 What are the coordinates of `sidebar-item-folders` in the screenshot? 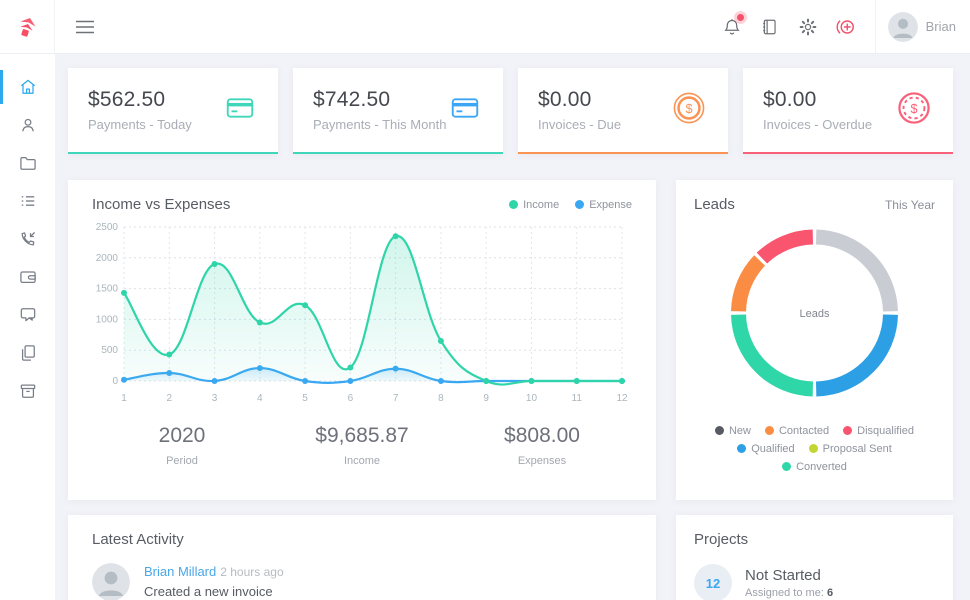 It's located at (27, 163).